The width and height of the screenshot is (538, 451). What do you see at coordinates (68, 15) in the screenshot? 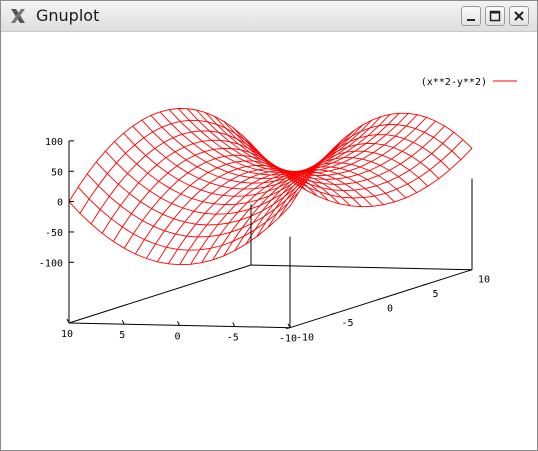
I see `window-title: Gnuplot` at bounding box center [68, 15].